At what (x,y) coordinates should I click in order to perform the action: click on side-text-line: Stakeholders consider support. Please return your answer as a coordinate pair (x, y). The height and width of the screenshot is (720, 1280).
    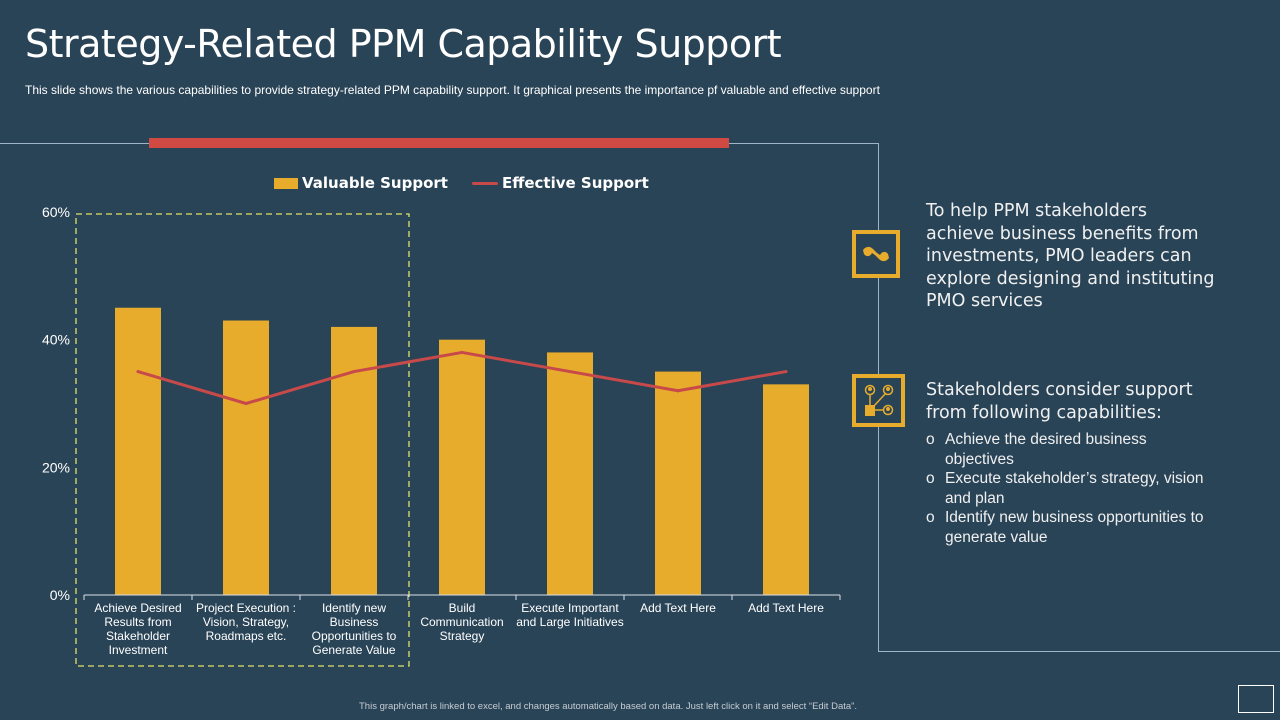
    Looking at the image, I should click on (1059, 390).